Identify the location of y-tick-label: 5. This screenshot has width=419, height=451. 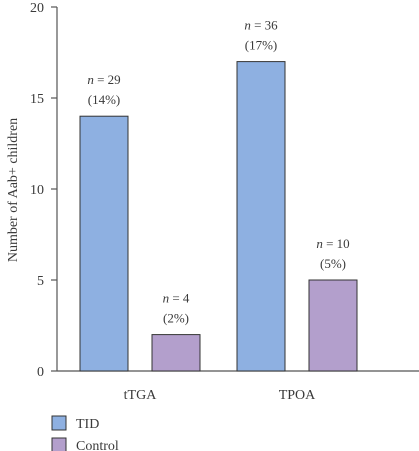
(40, 281).